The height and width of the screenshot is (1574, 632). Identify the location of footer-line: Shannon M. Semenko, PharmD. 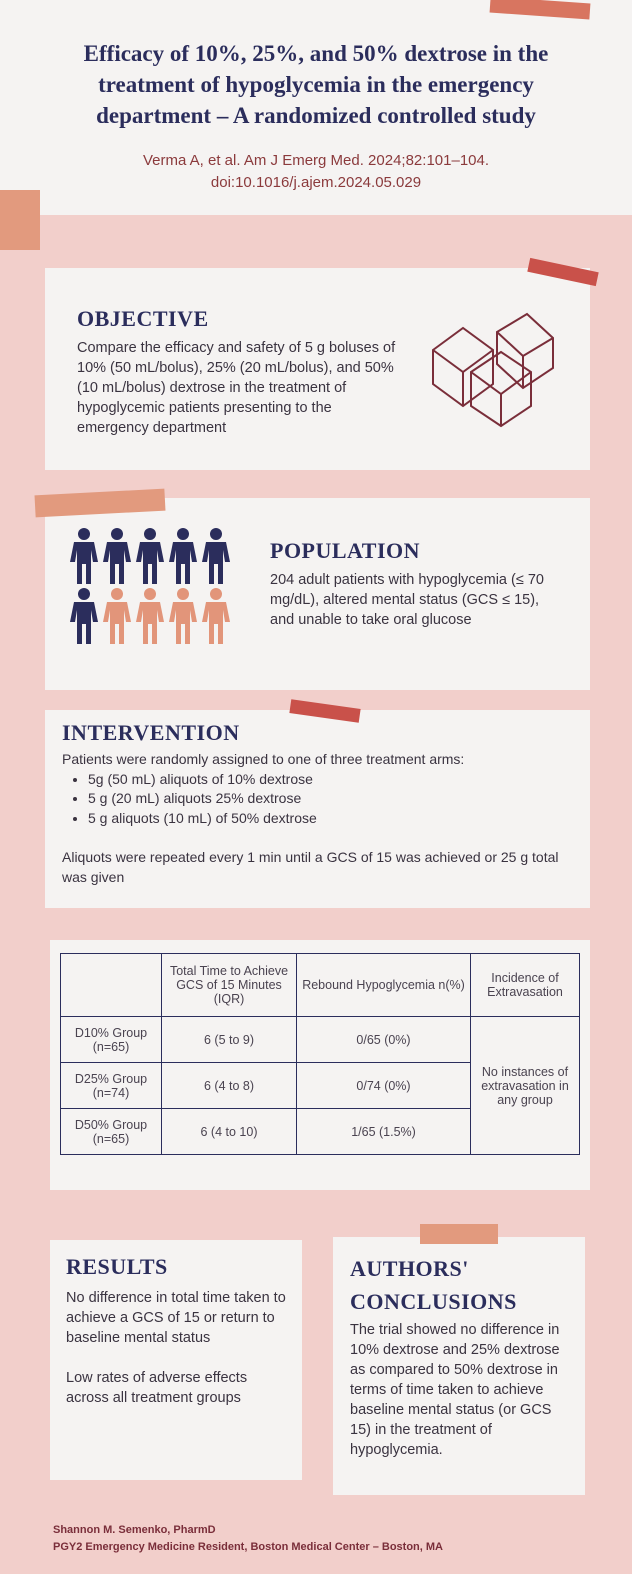
(134, 1530).